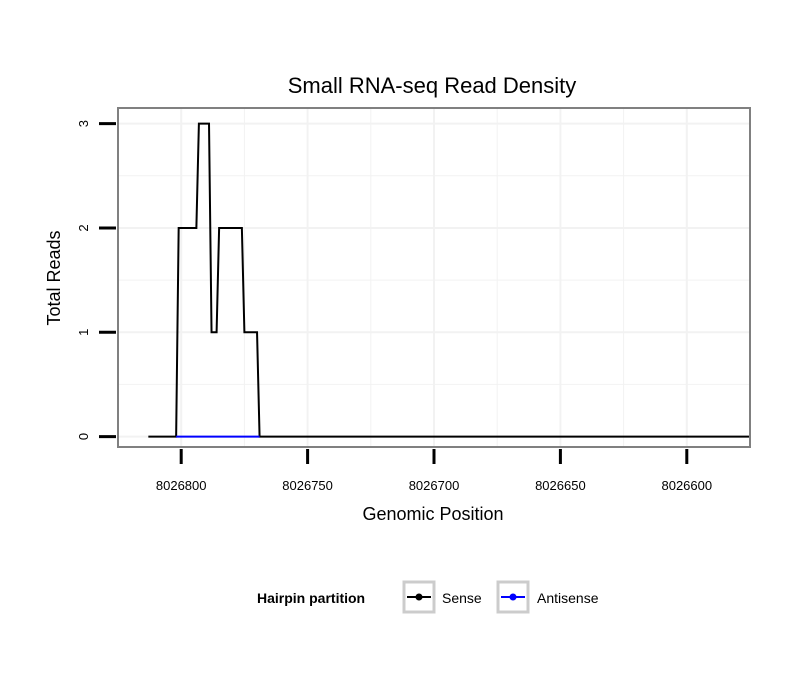  I want to click on legend: Hairpin partition Sense Antisense, so click(428, 597).